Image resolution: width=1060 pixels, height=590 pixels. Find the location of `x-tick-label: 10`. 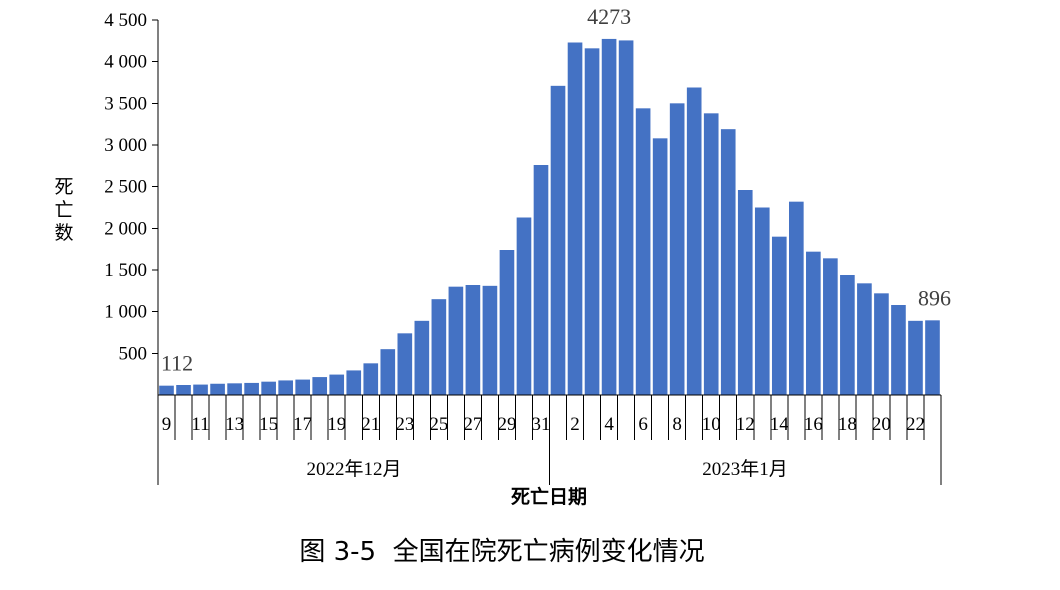

x-tick-label: 10 is located at coordinates (711, 424).